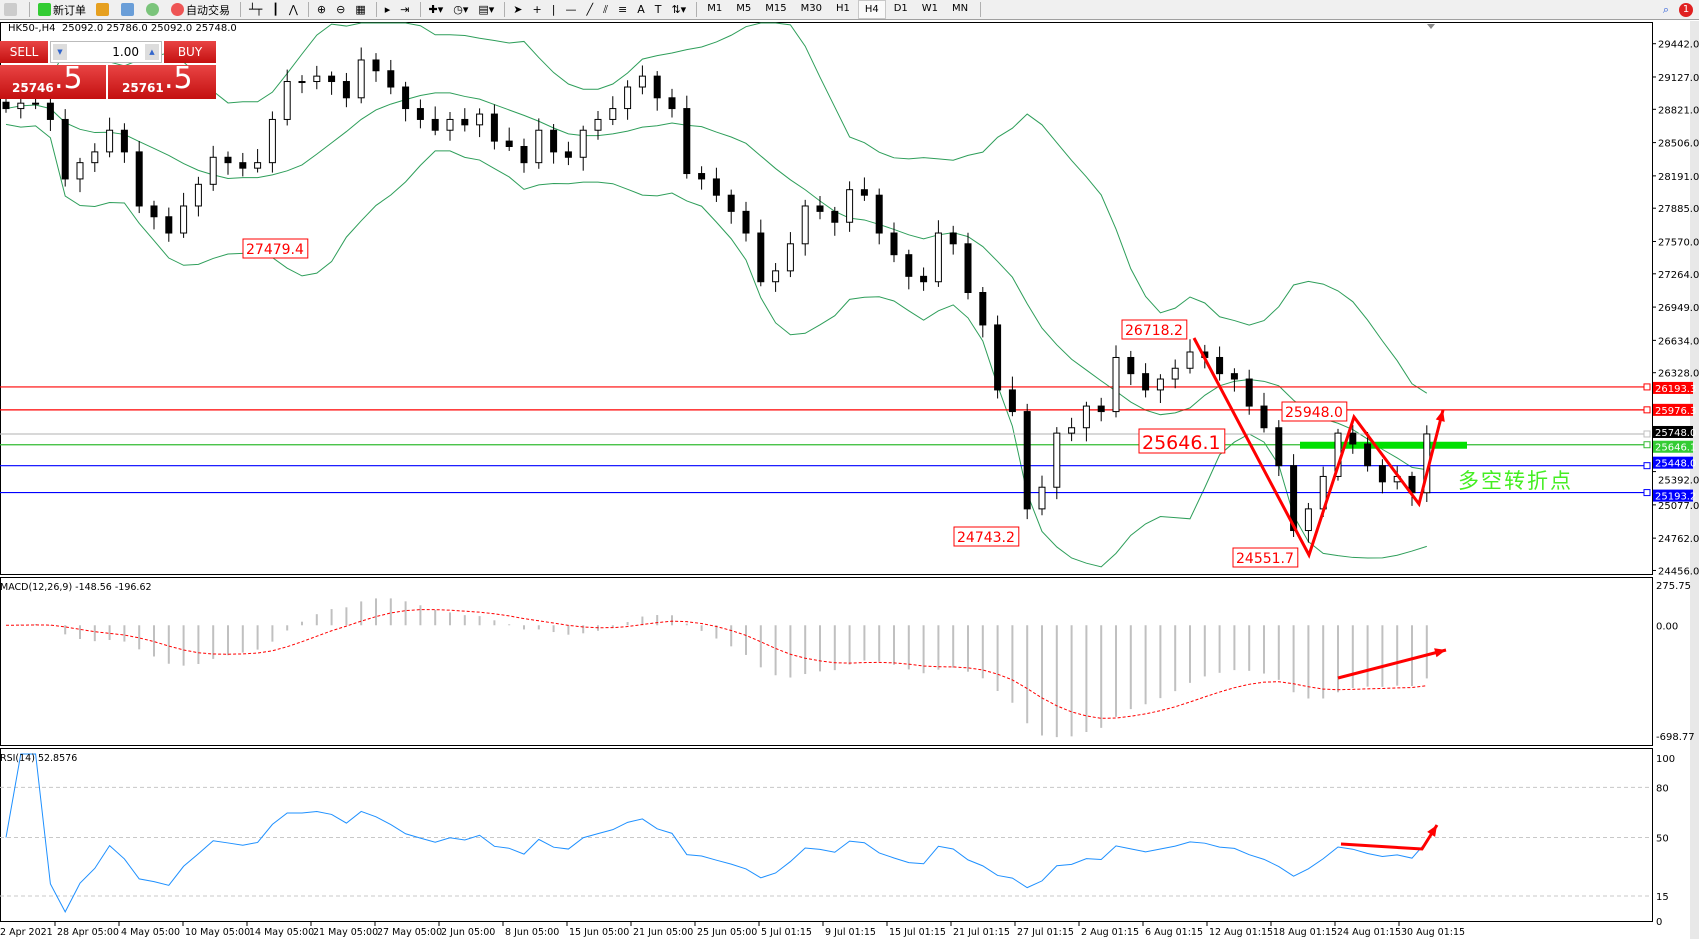 The height and width of the screenshot is (939, 1699). What do you see at coordinates (125, 52) in the screenshot?
I see `lot-value: 1.00` at bounding box center [125, 52].